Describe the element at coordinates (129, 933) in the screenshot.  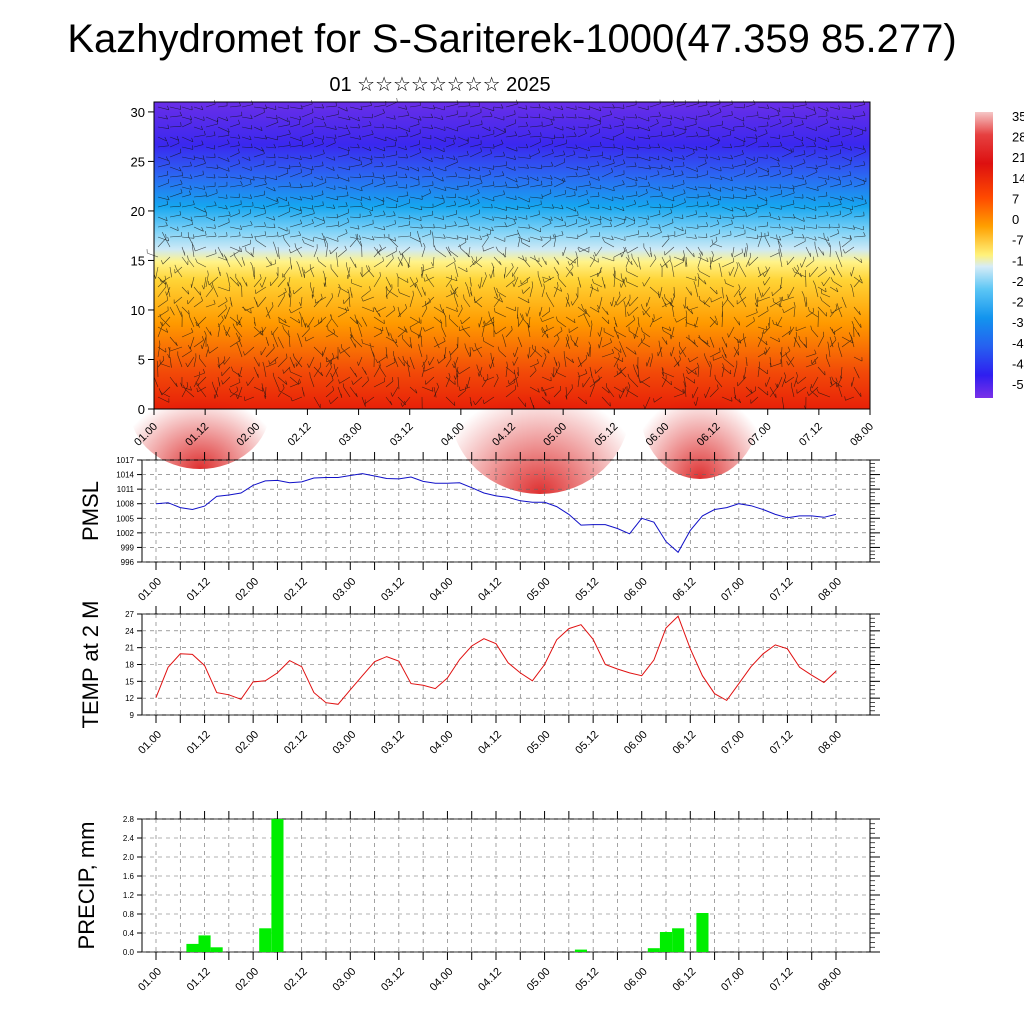
I see `y-tick-label: 0.4` at that location.